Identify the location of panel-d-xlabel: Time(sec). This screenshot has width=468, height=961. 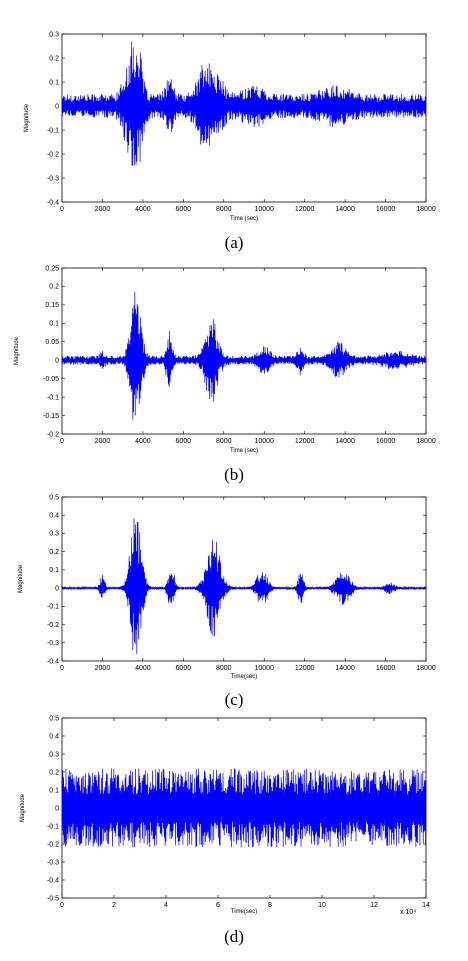
(244, 912).